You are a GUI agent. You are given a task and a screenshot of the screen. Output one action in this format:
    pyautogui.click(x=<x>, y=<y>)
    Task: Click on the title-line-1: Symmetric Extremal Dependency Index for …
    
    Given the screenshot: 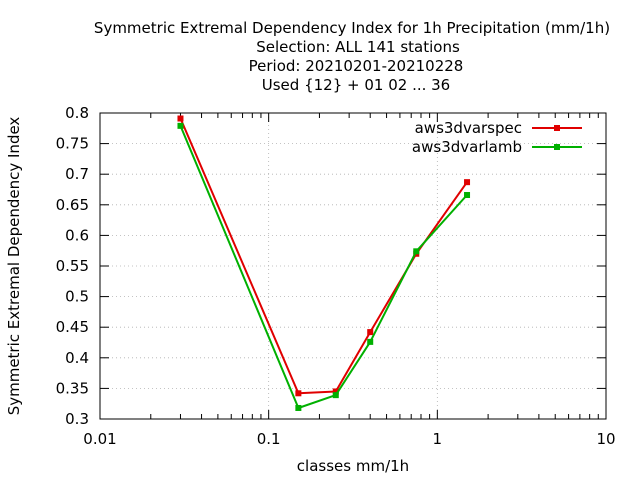 What is the action you would take?
    pyautogui.click(x=352, y=28)
    